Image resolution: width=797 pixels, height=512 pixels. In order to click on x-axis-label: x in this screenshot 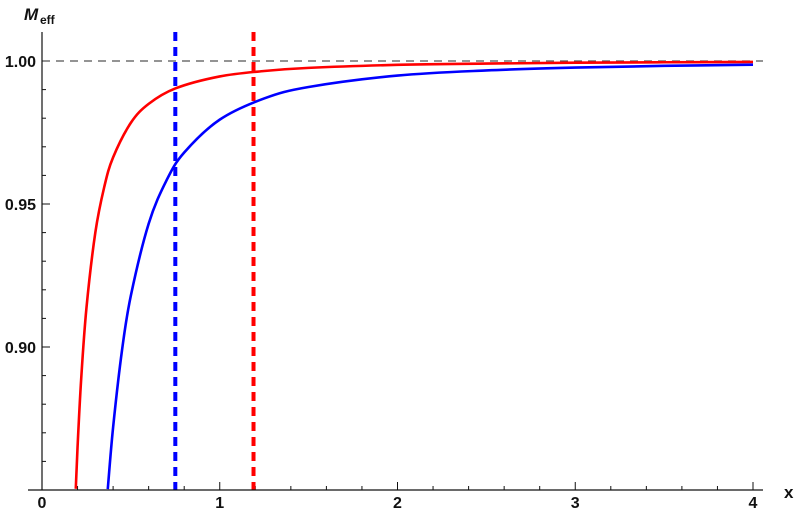, I will do `click(789, 492)`.